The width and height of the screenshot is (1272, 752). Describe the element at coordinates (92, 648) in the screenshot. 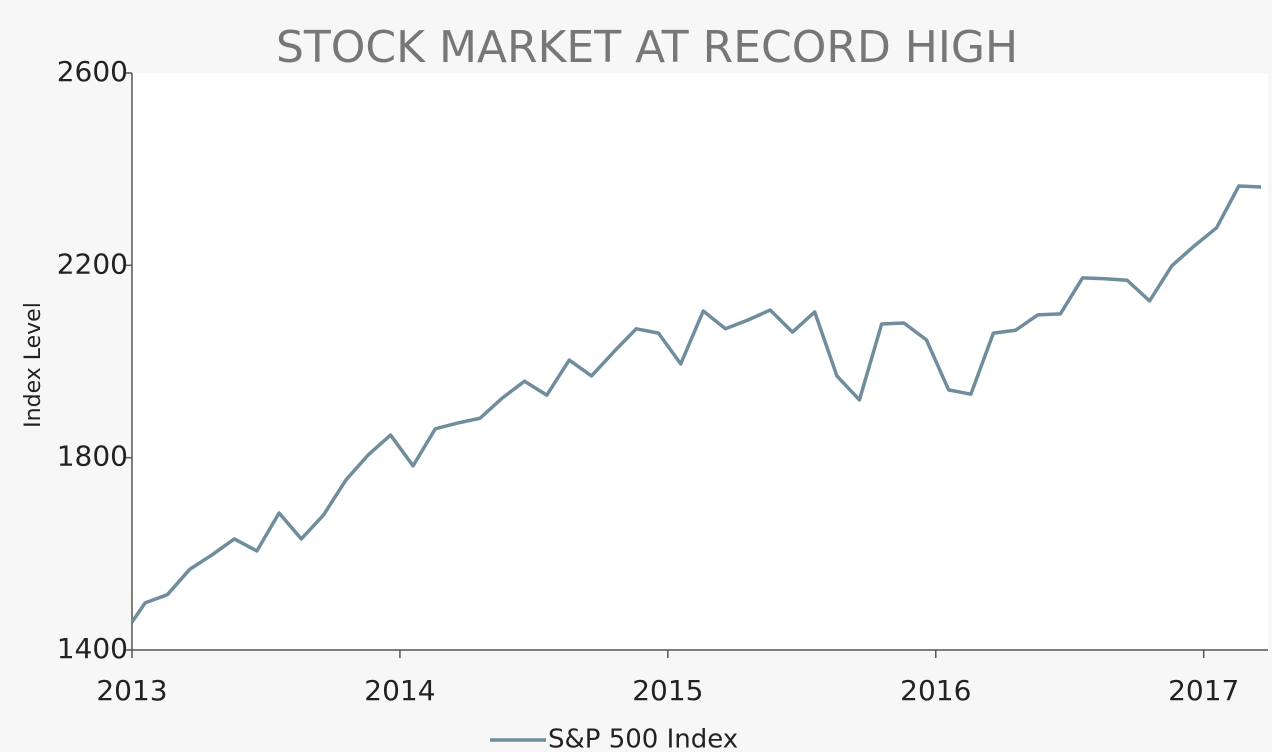

I see `y-tick-label: 1400` at that location.